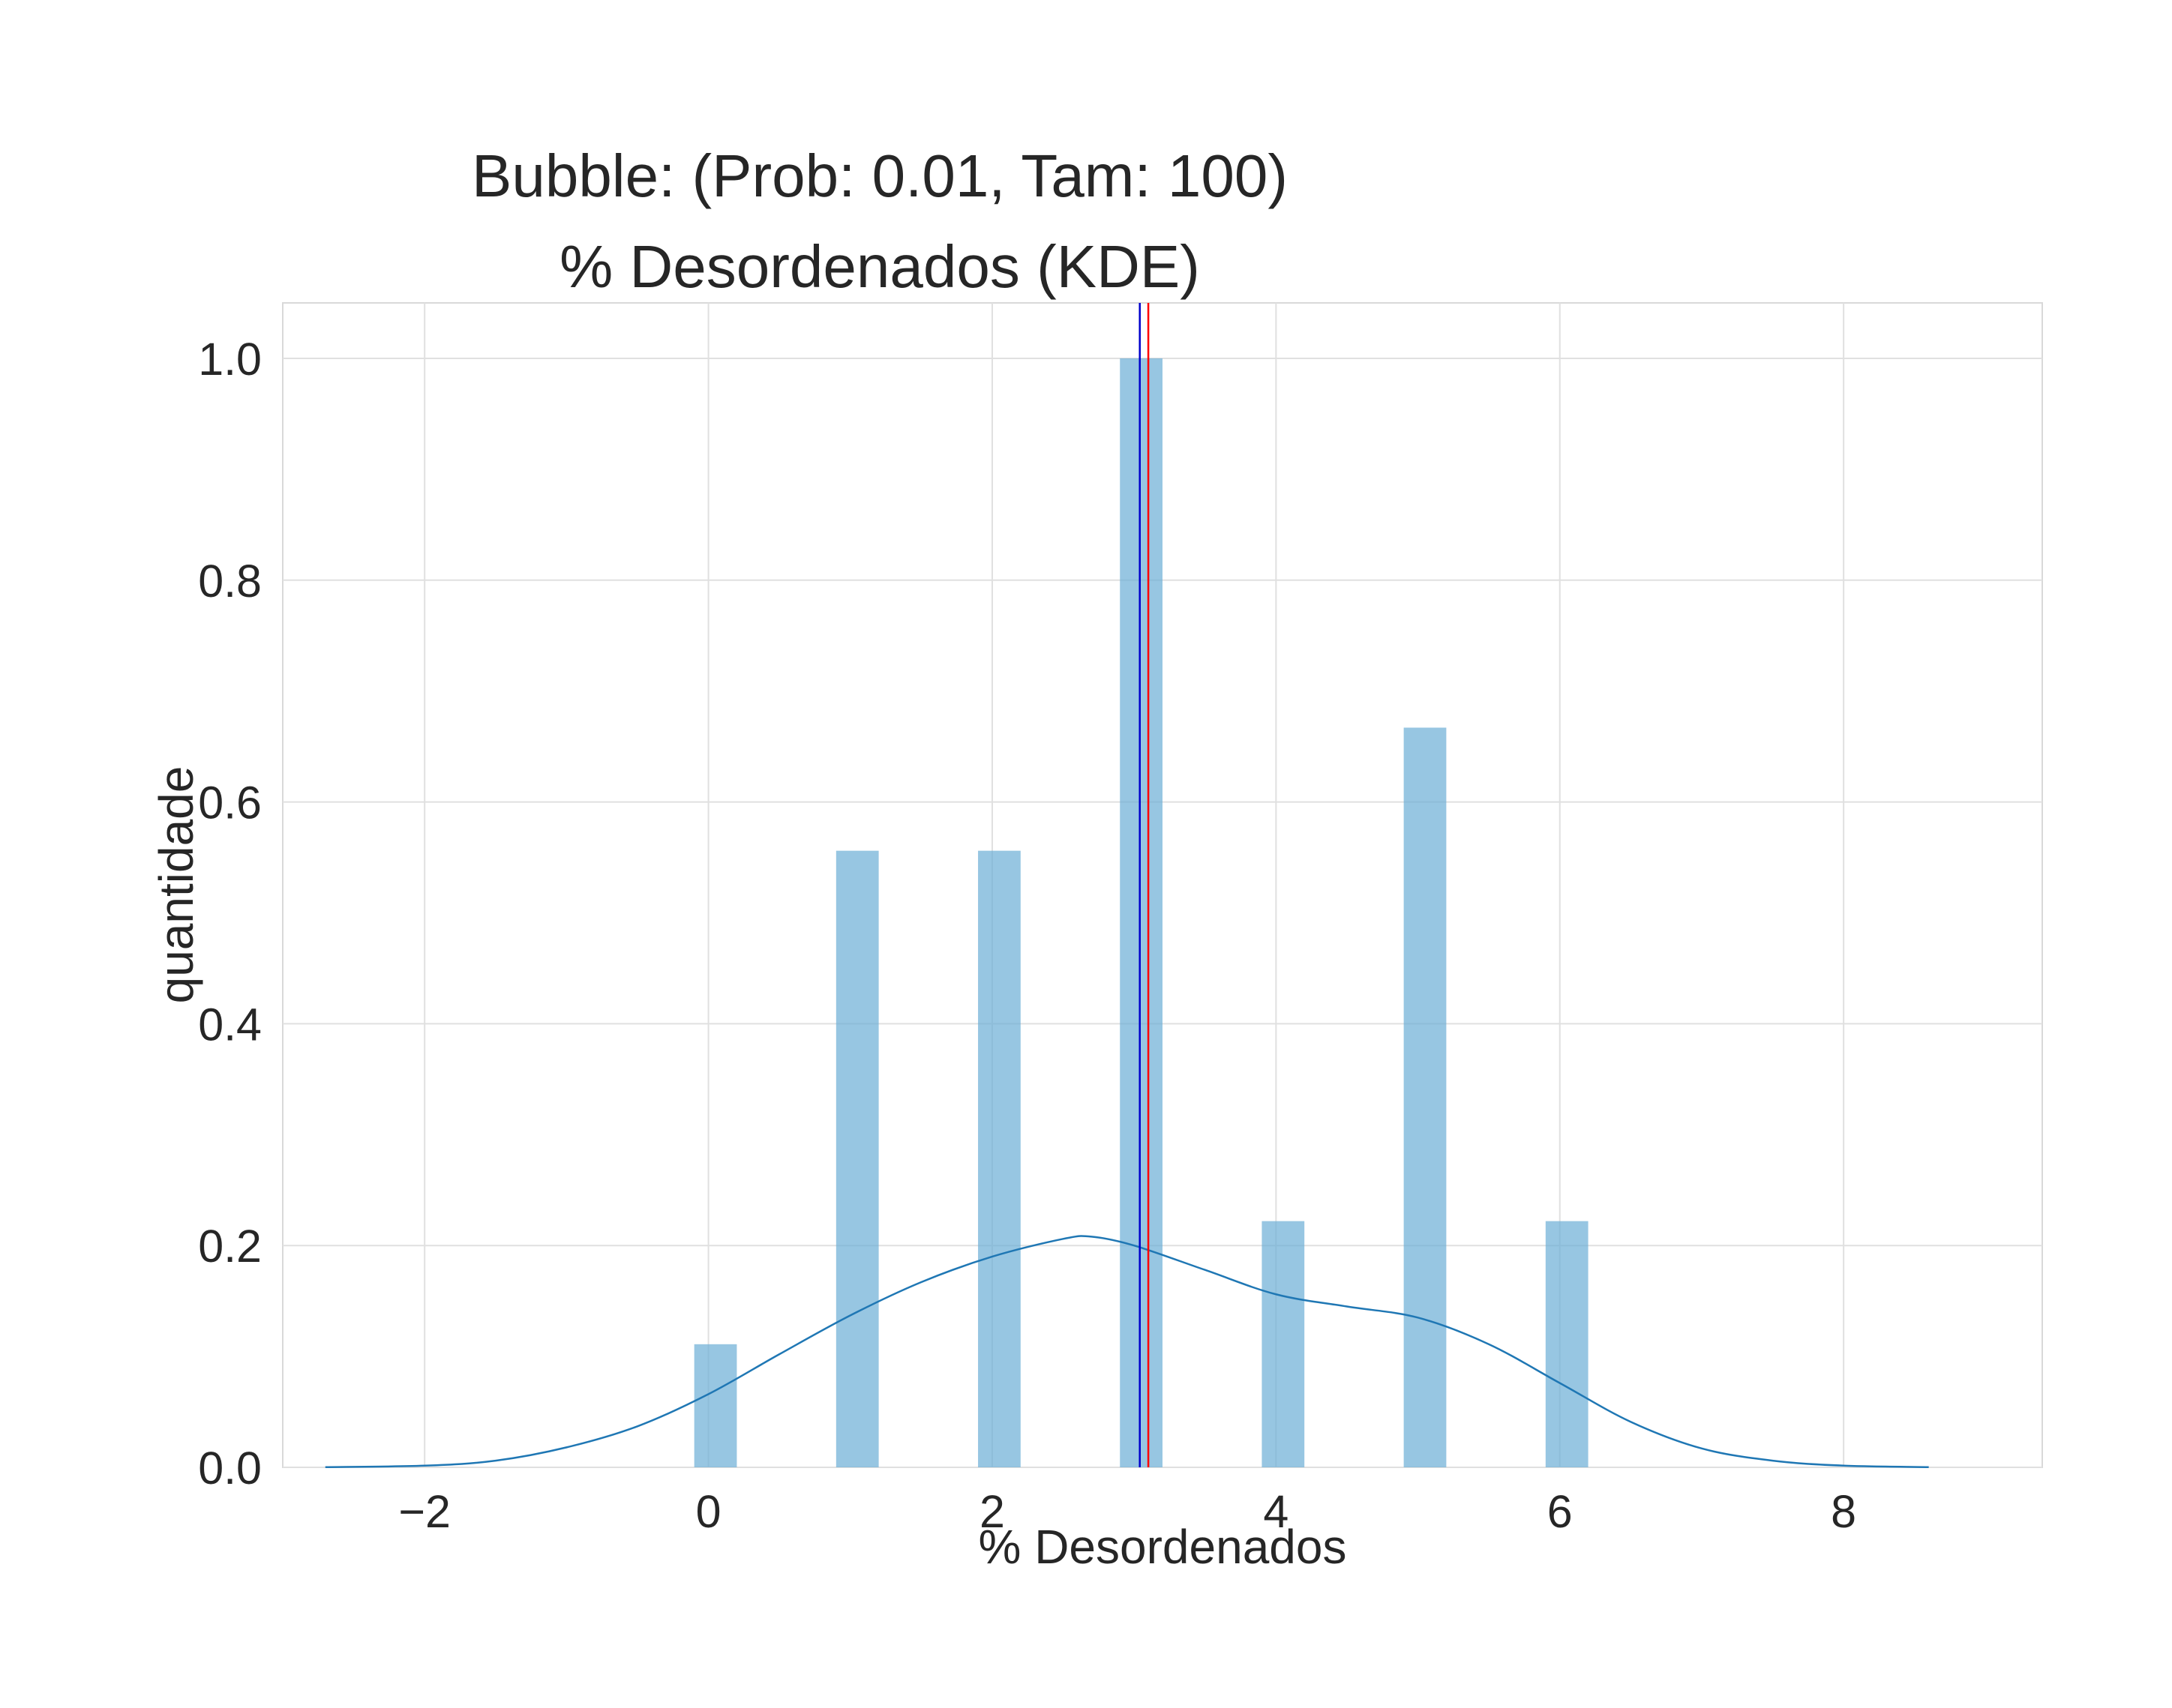 The image size is (2172, 1708). What do you see at coordinates (880, 175) in the screenshot?
I see `chart-title: Bubble: (Prob: 0.01, Tam: 100)` at bounding box center [880, 175].